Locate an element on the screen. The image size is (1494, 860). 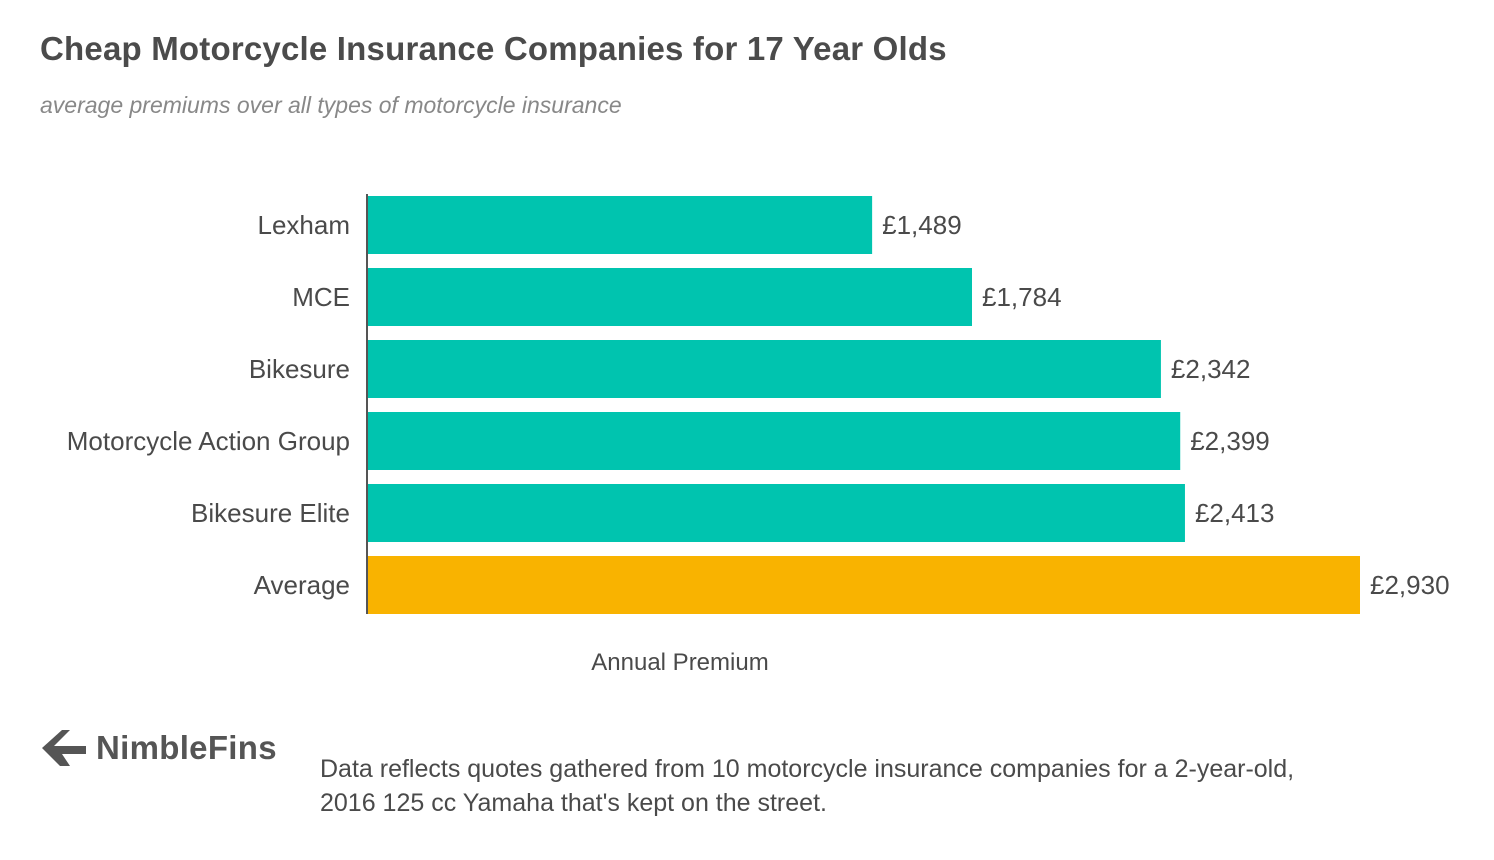
value-label: £2,930 is located at coordinates (1410, 585).